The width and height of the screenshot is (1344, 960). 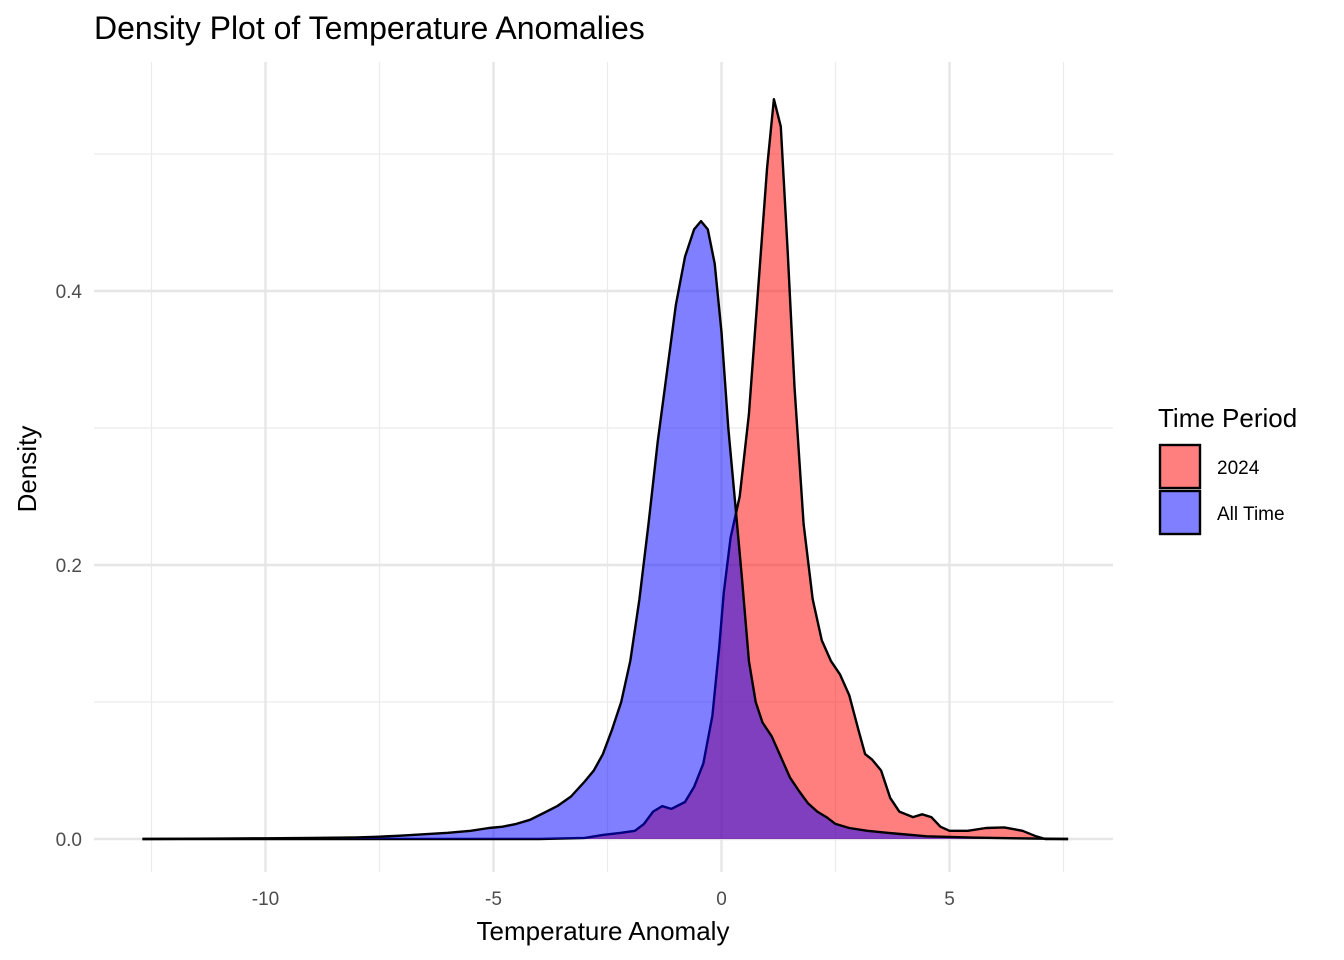 I want to click on legend: Time Period 2024 All Time, so click(x=1227, y=469).